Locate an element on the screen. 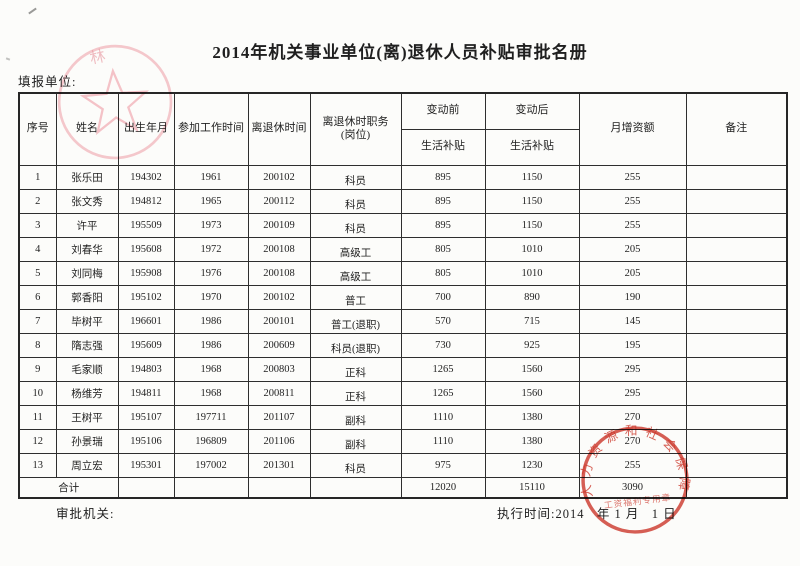 The image size is (800, 566). table-row: 1 张乐田 194302 1961 200102 科员 895 1150 255 is located at coordinates (403, 177).